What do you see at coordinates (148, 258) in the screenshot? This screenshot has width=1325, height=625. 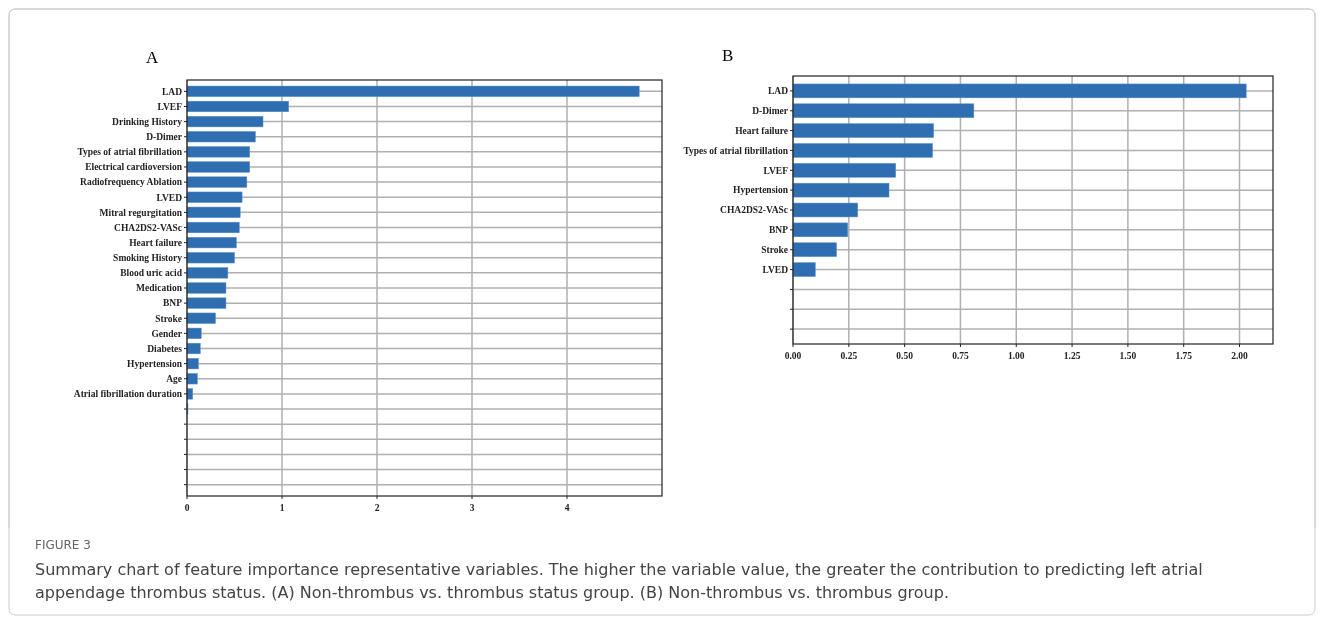 I see `y-tick-label: Smoking History` at bounding box center [148, 258].